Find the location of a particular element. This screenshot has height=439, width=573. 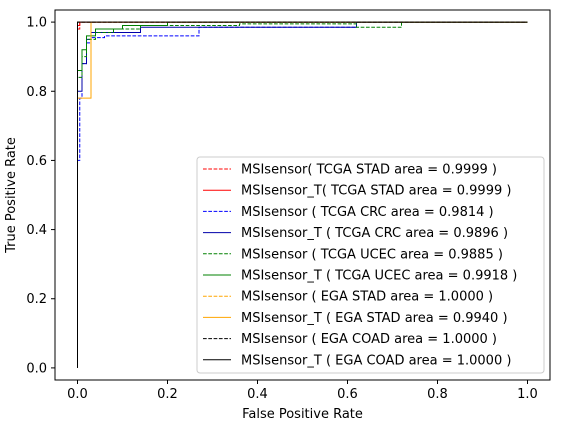

legend-entry-6: MSIsensor ( EGA STAD area = 1.0000 ) is located at coordinates (367, 297).